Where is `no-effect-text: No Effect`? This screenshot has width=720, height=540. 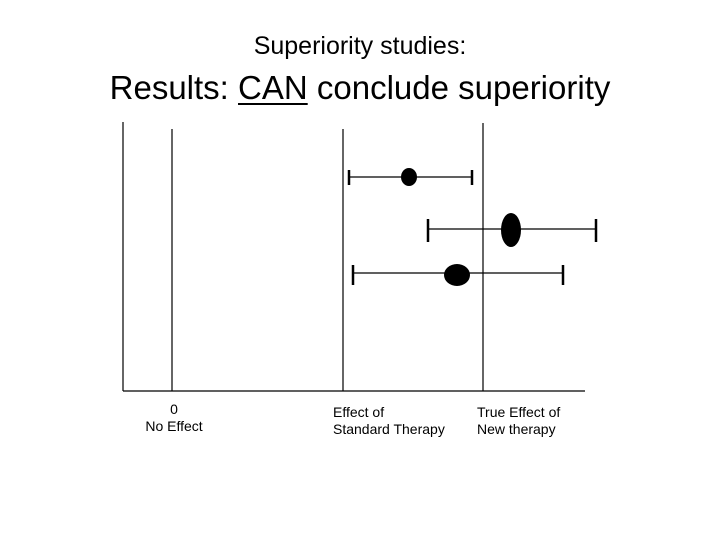 no-effect-text: No Effect is located at coordinates (174, 426).